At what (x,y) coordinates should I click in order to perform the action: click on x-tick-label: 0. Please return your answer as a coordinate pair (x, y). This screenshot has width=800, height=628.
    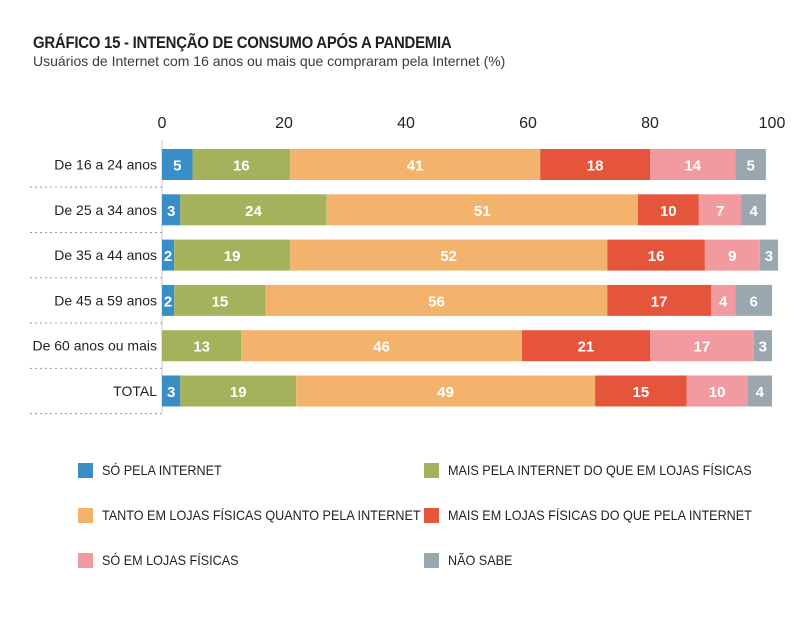
    Looking at the image, I should click on (162, 123).